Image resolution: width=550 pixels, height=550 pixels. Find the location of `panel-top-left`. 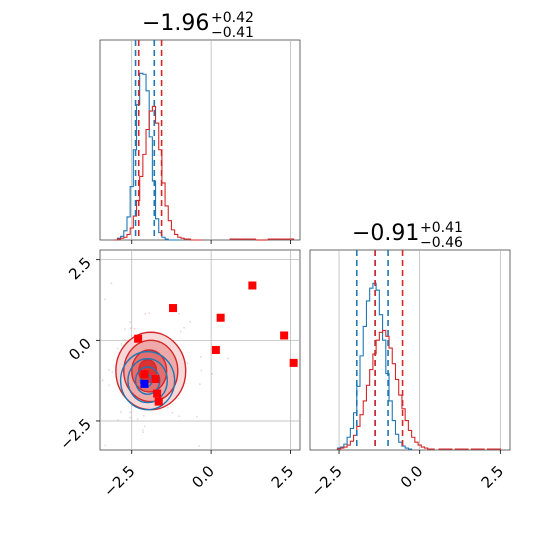

panel-top-left is located at coordinates (204, 142).